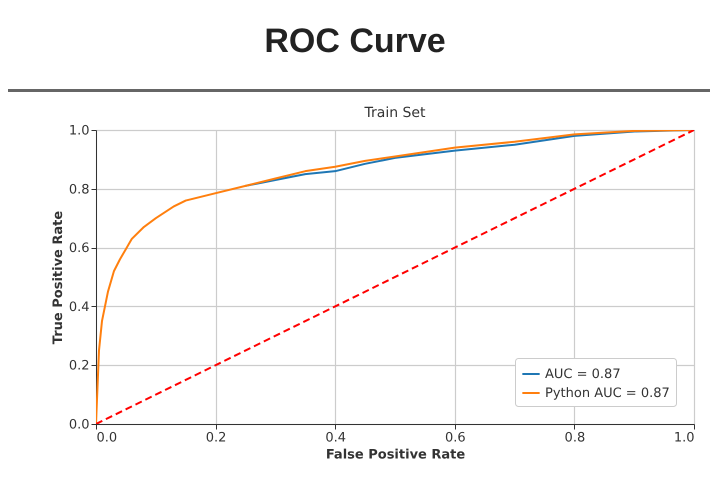  Describe the element at coordinates (79, 366) in the screenshot. I see `y-tick-label: 0.2` at that location.